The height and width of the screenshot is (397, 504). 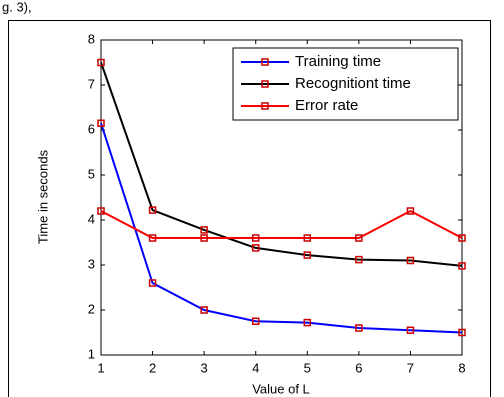 I want to click on legend-label: Training time, so click(x=338, y=61).